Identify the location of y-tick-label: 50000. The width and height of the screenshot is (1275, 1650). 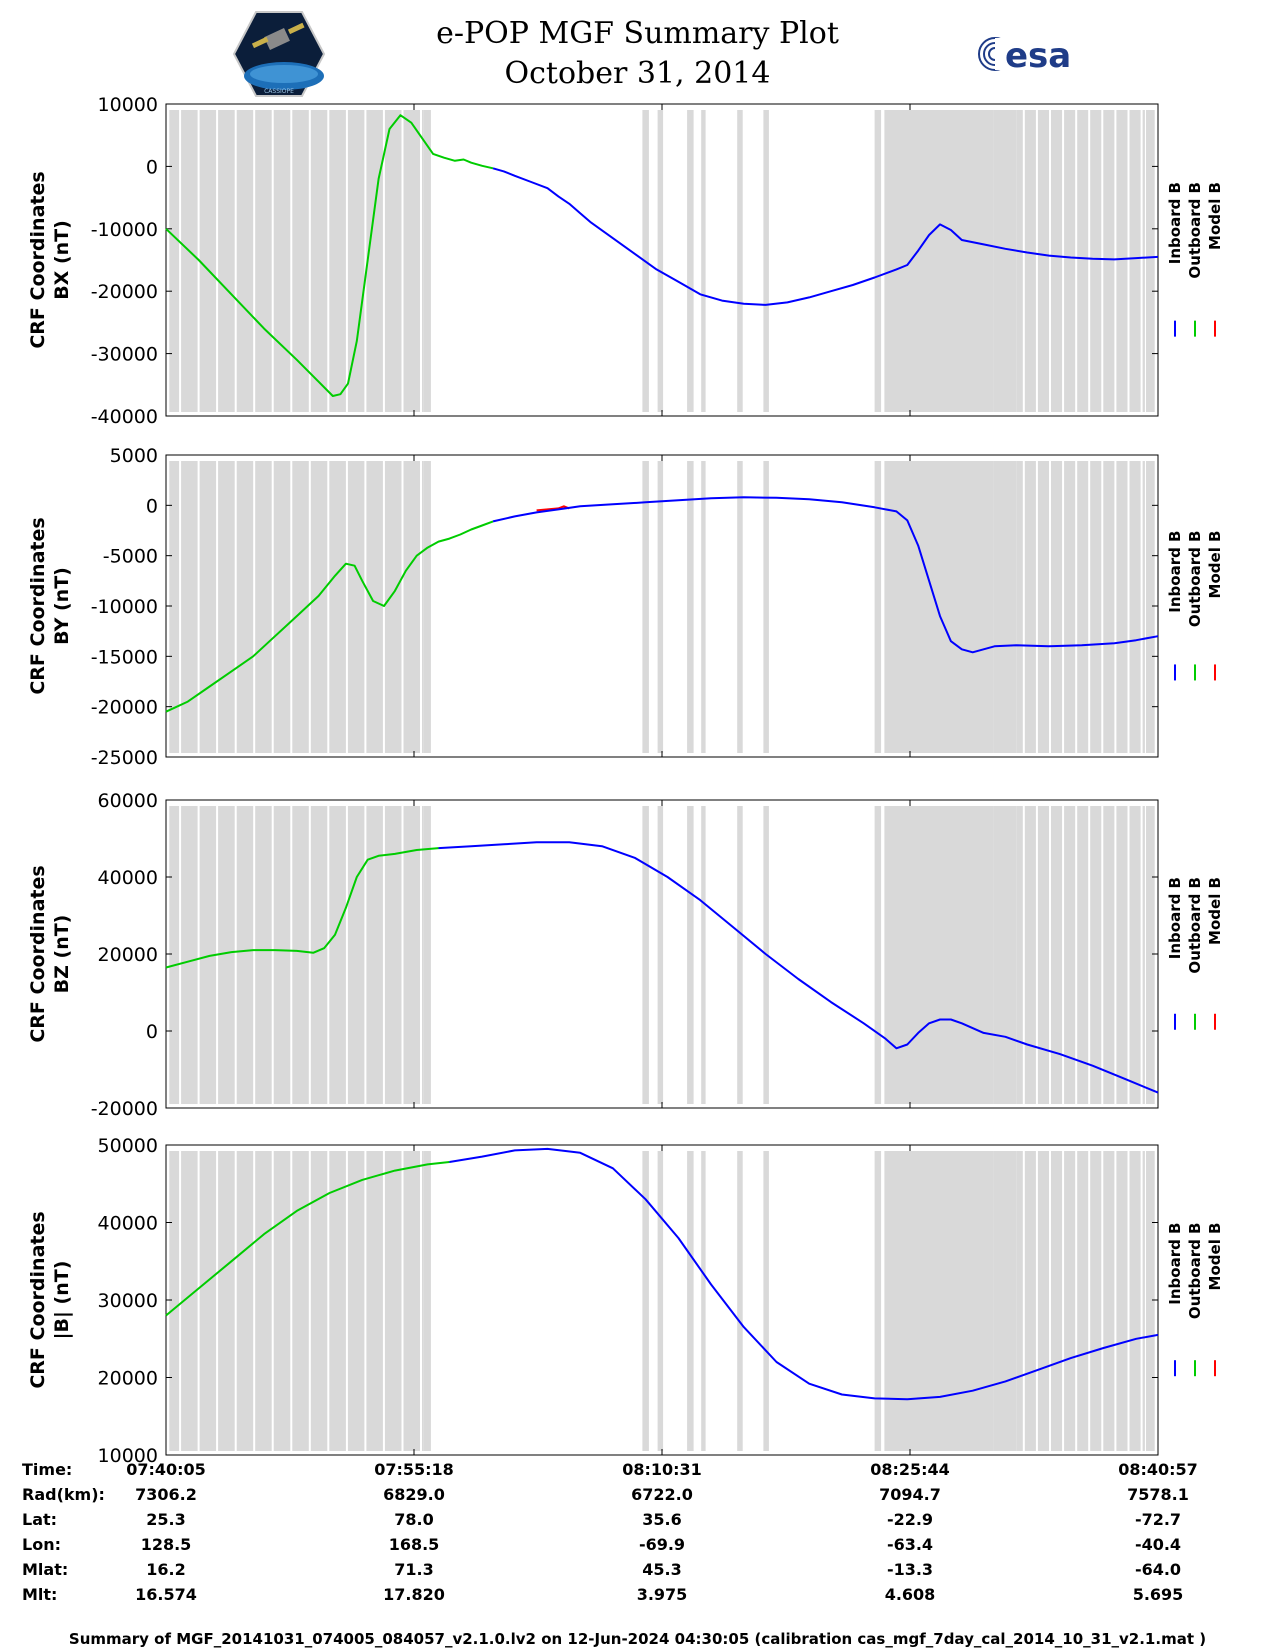
(128, 1146).